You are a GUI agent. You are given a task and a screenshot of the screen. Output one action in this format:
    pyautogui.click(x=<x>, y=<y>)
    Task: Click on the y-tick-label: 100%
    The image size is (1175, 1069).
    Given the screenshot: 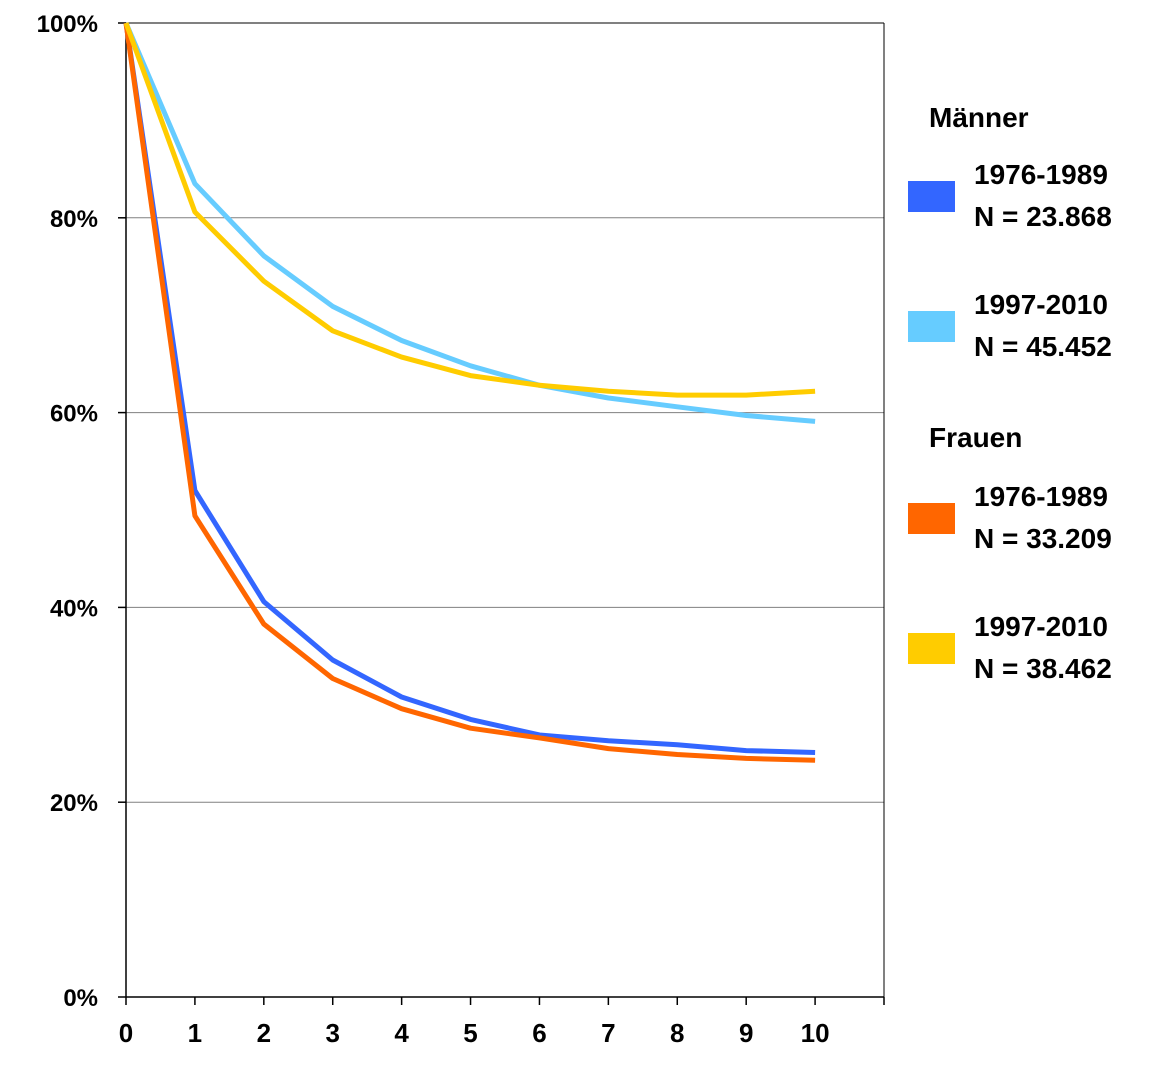 What is the action you would take?
    pyautogui.click(x=67, y=24)
    